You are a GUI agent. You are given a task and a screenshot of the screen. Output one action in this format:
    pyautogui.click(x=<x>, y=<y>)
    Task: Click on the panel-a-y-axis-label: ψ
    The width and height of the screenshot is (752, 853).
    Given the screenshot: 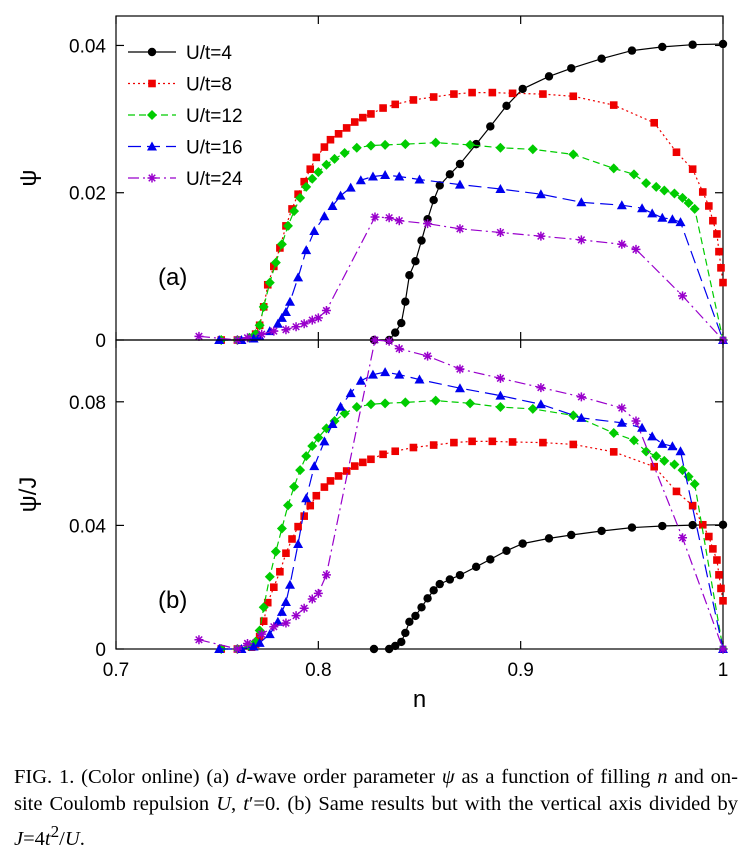 What is the action you would take?
    pyautogui.click(x=28, y=177)
    